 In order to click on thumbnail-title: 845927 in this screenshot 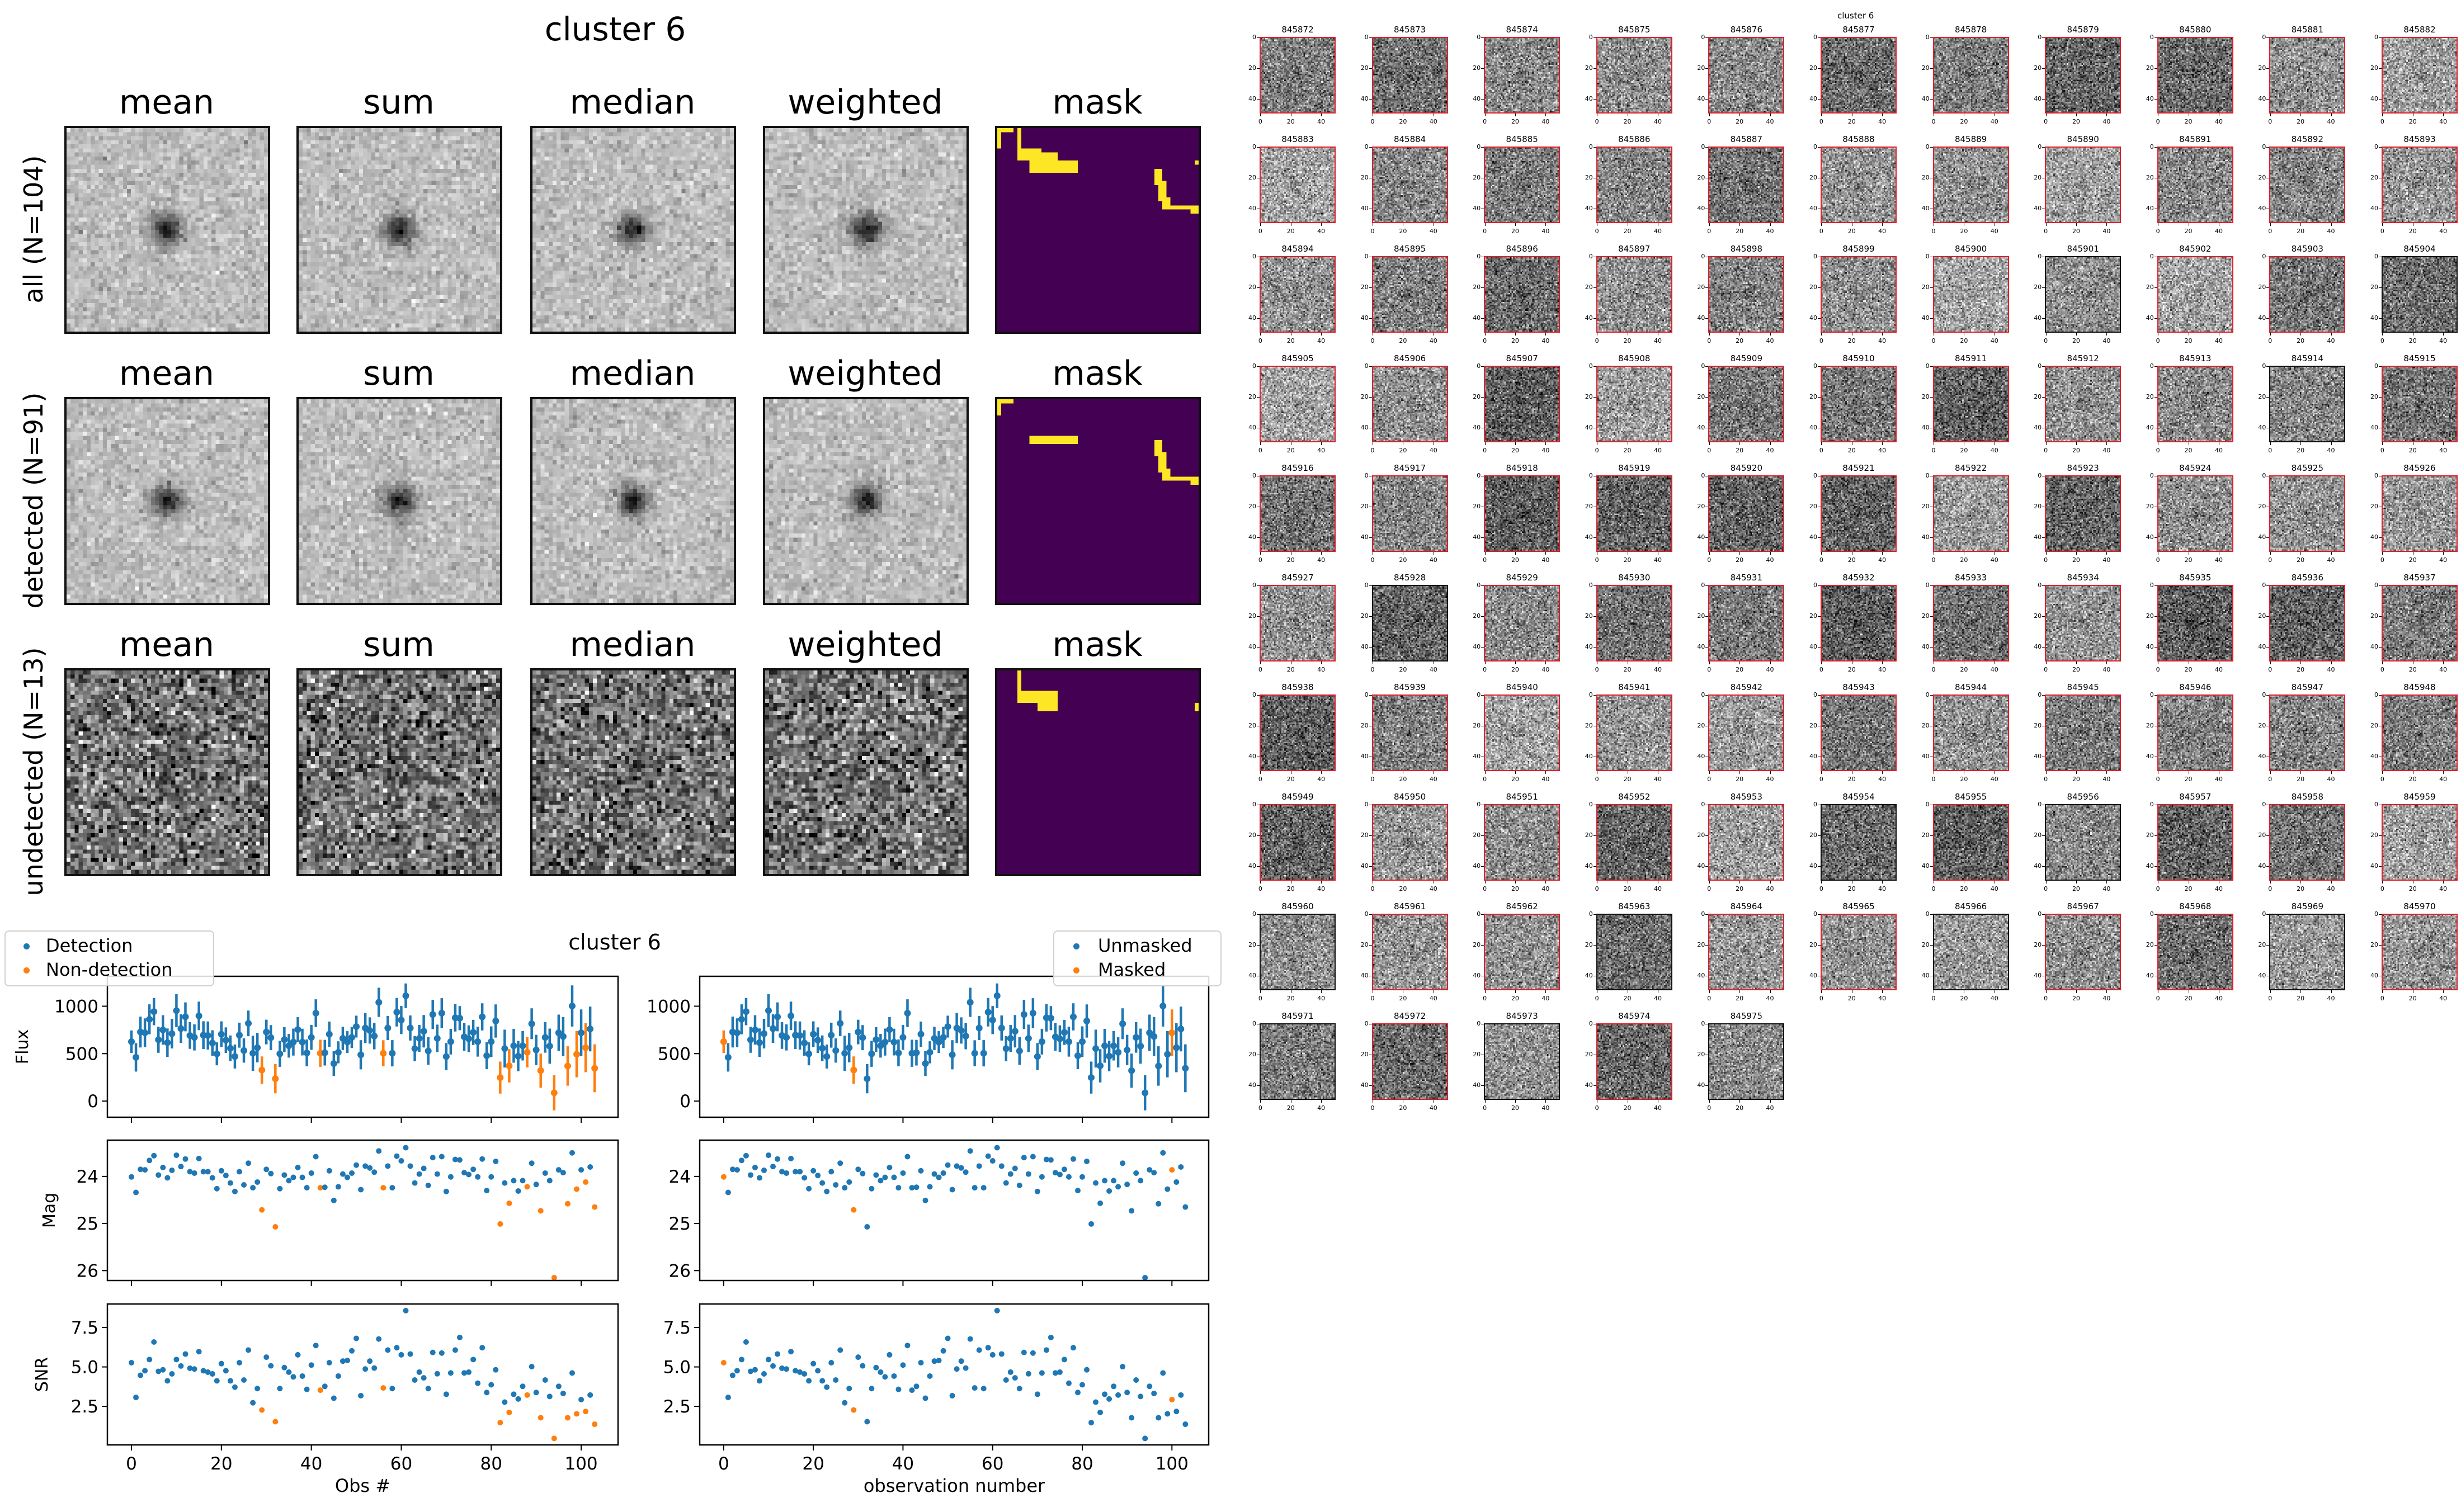, I will do `click(1297, 578)`.